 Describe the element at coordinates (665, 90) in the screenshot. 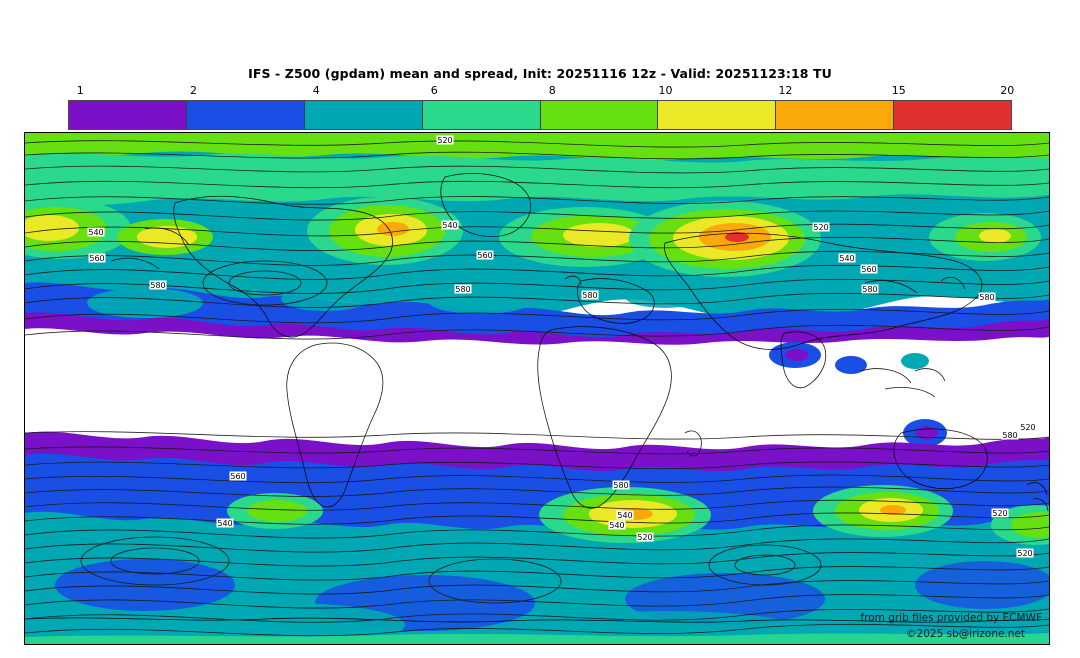

I see `colorbar-tick-10: 10` at that location.